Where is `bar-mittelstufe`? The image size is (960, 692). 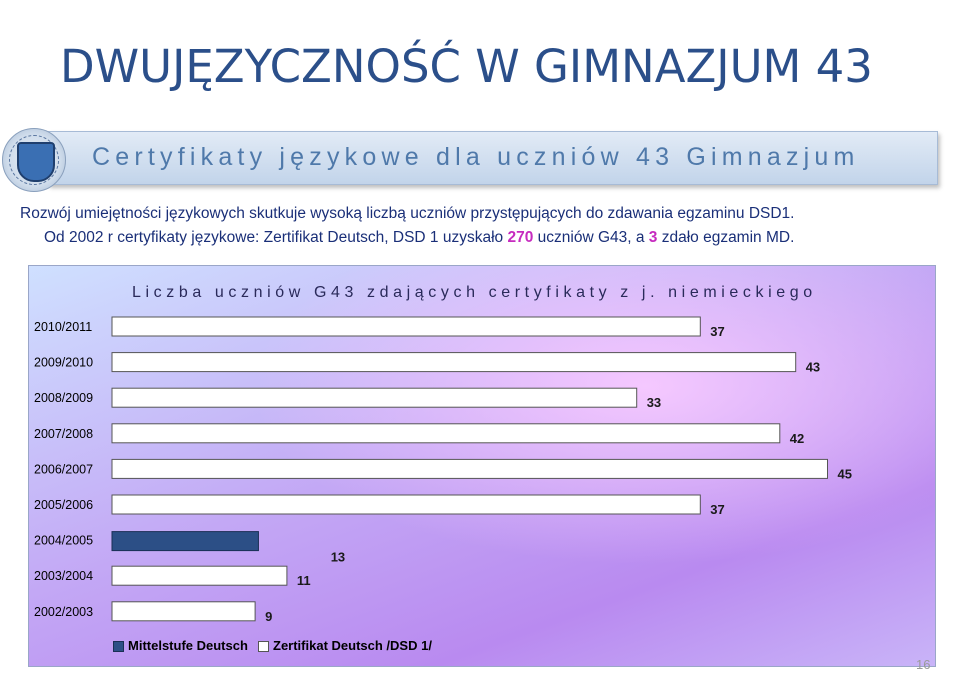
bar-mittelstufe is located at coordinates (185, 541).